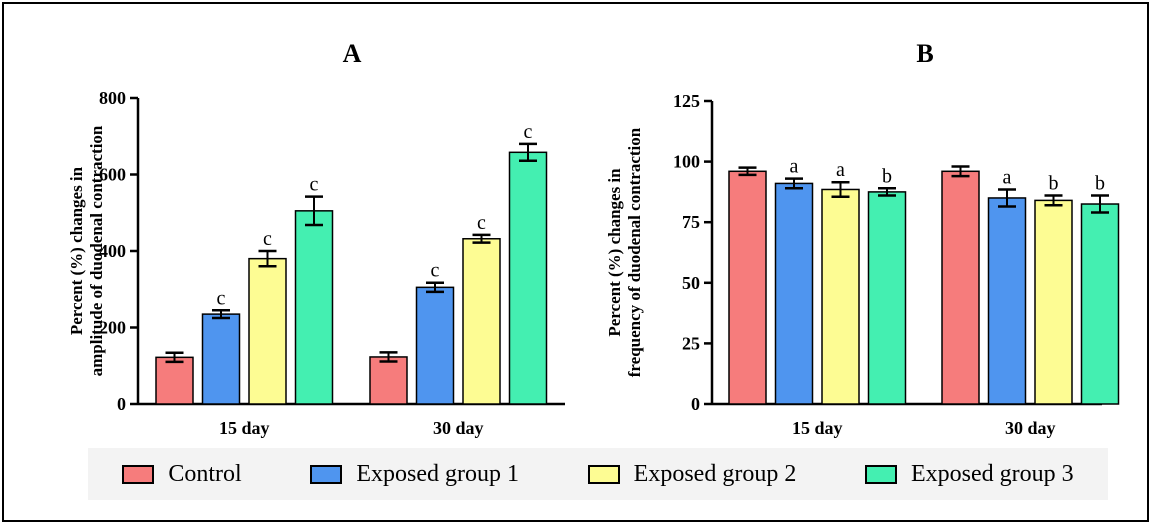  I want to click on legend-item-control: Control, so click(182, 474).